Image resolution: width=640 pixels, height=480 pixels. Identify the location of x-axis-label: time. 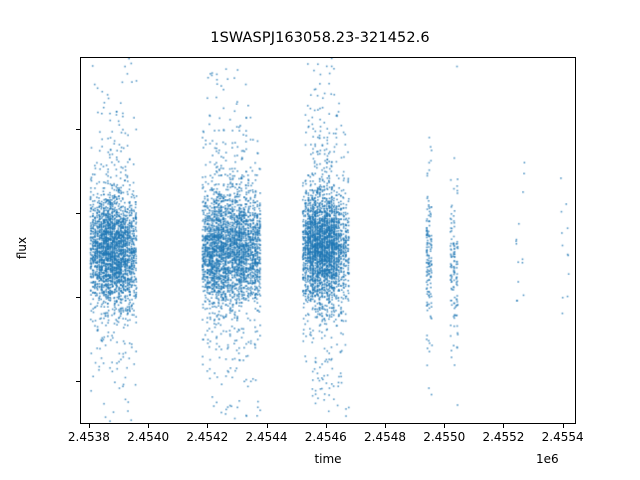
(328, 459).